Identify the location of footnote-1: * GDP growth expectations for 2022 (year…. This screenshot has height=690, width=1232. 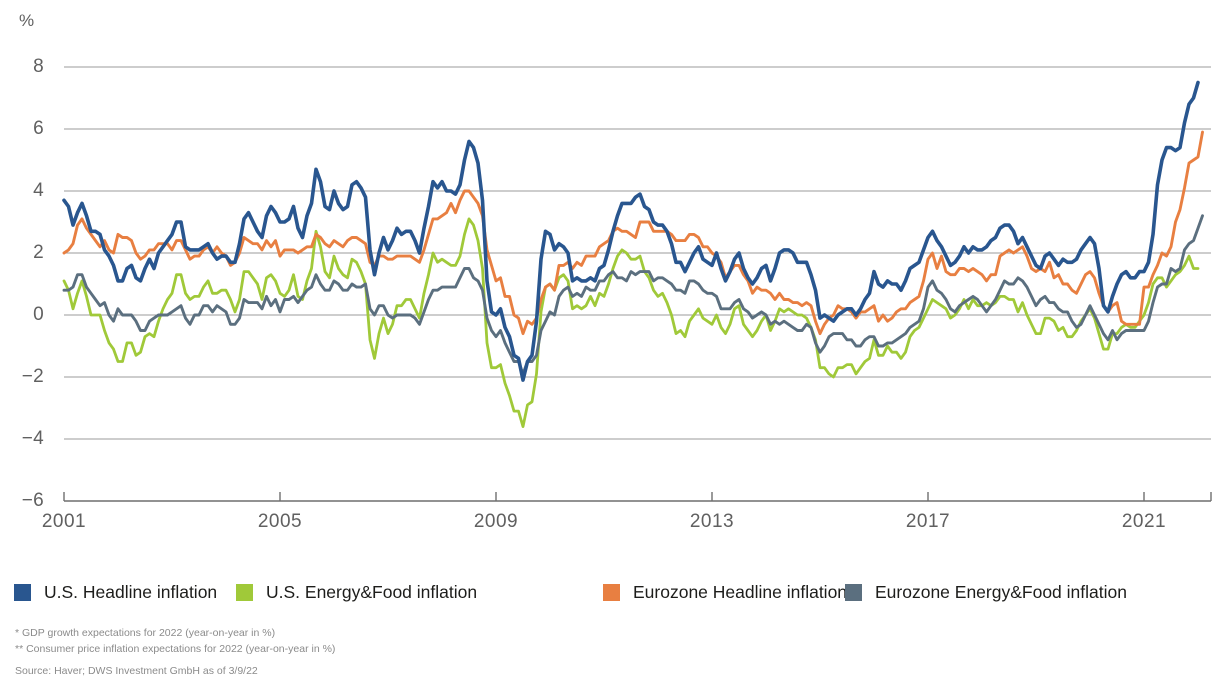
(145, 633).